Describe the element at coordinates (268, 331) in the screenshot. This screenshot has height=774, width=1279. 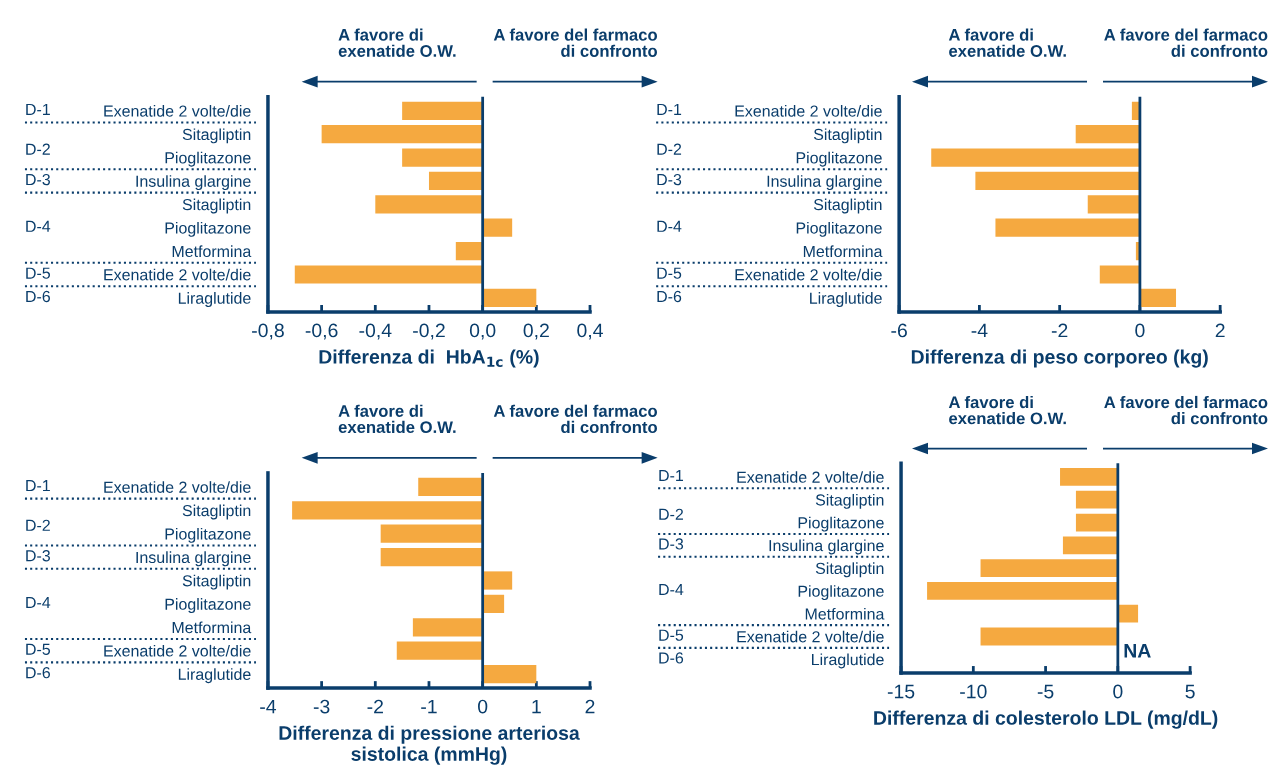
I see `x-tick-label: -0,8` at that location.